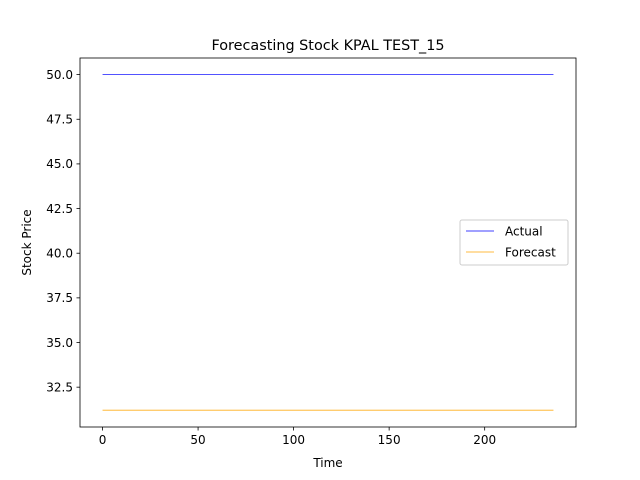 The width and height of the screenshot is (640, 480). Describe the element at coordinates (59, 387) in the screenshot. I see `y-tick-label: 32.5` at that location.